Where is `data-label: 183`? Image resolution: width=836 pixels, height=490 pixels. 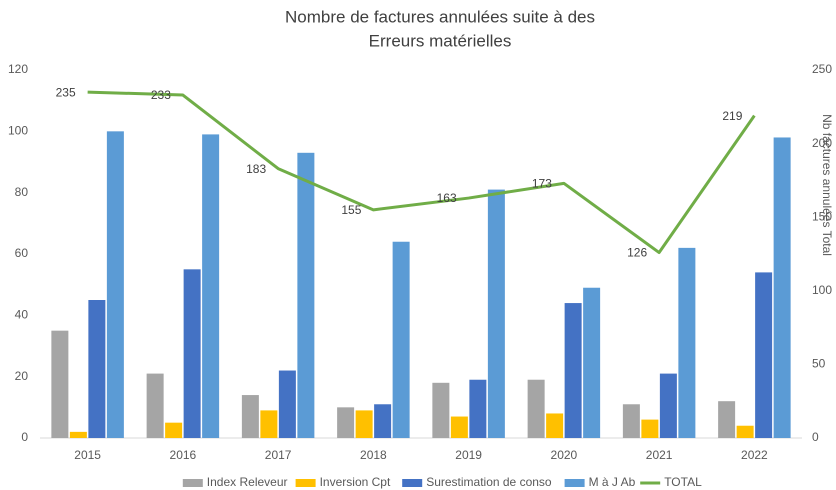 data-label: 183 is located at coordinates (256, 169).